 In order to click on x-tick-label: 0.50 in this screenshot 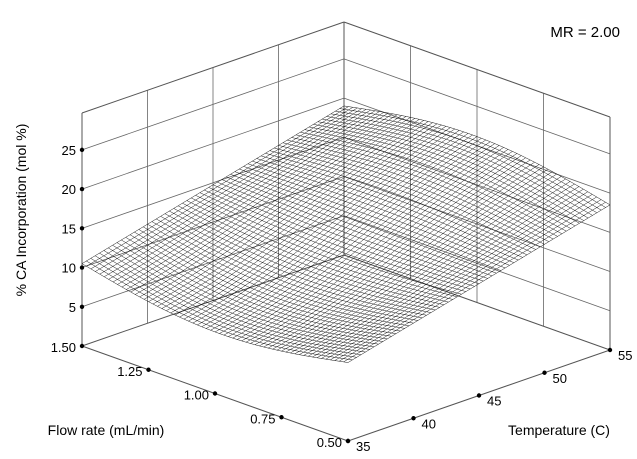, I will do `click(329, 442)`.